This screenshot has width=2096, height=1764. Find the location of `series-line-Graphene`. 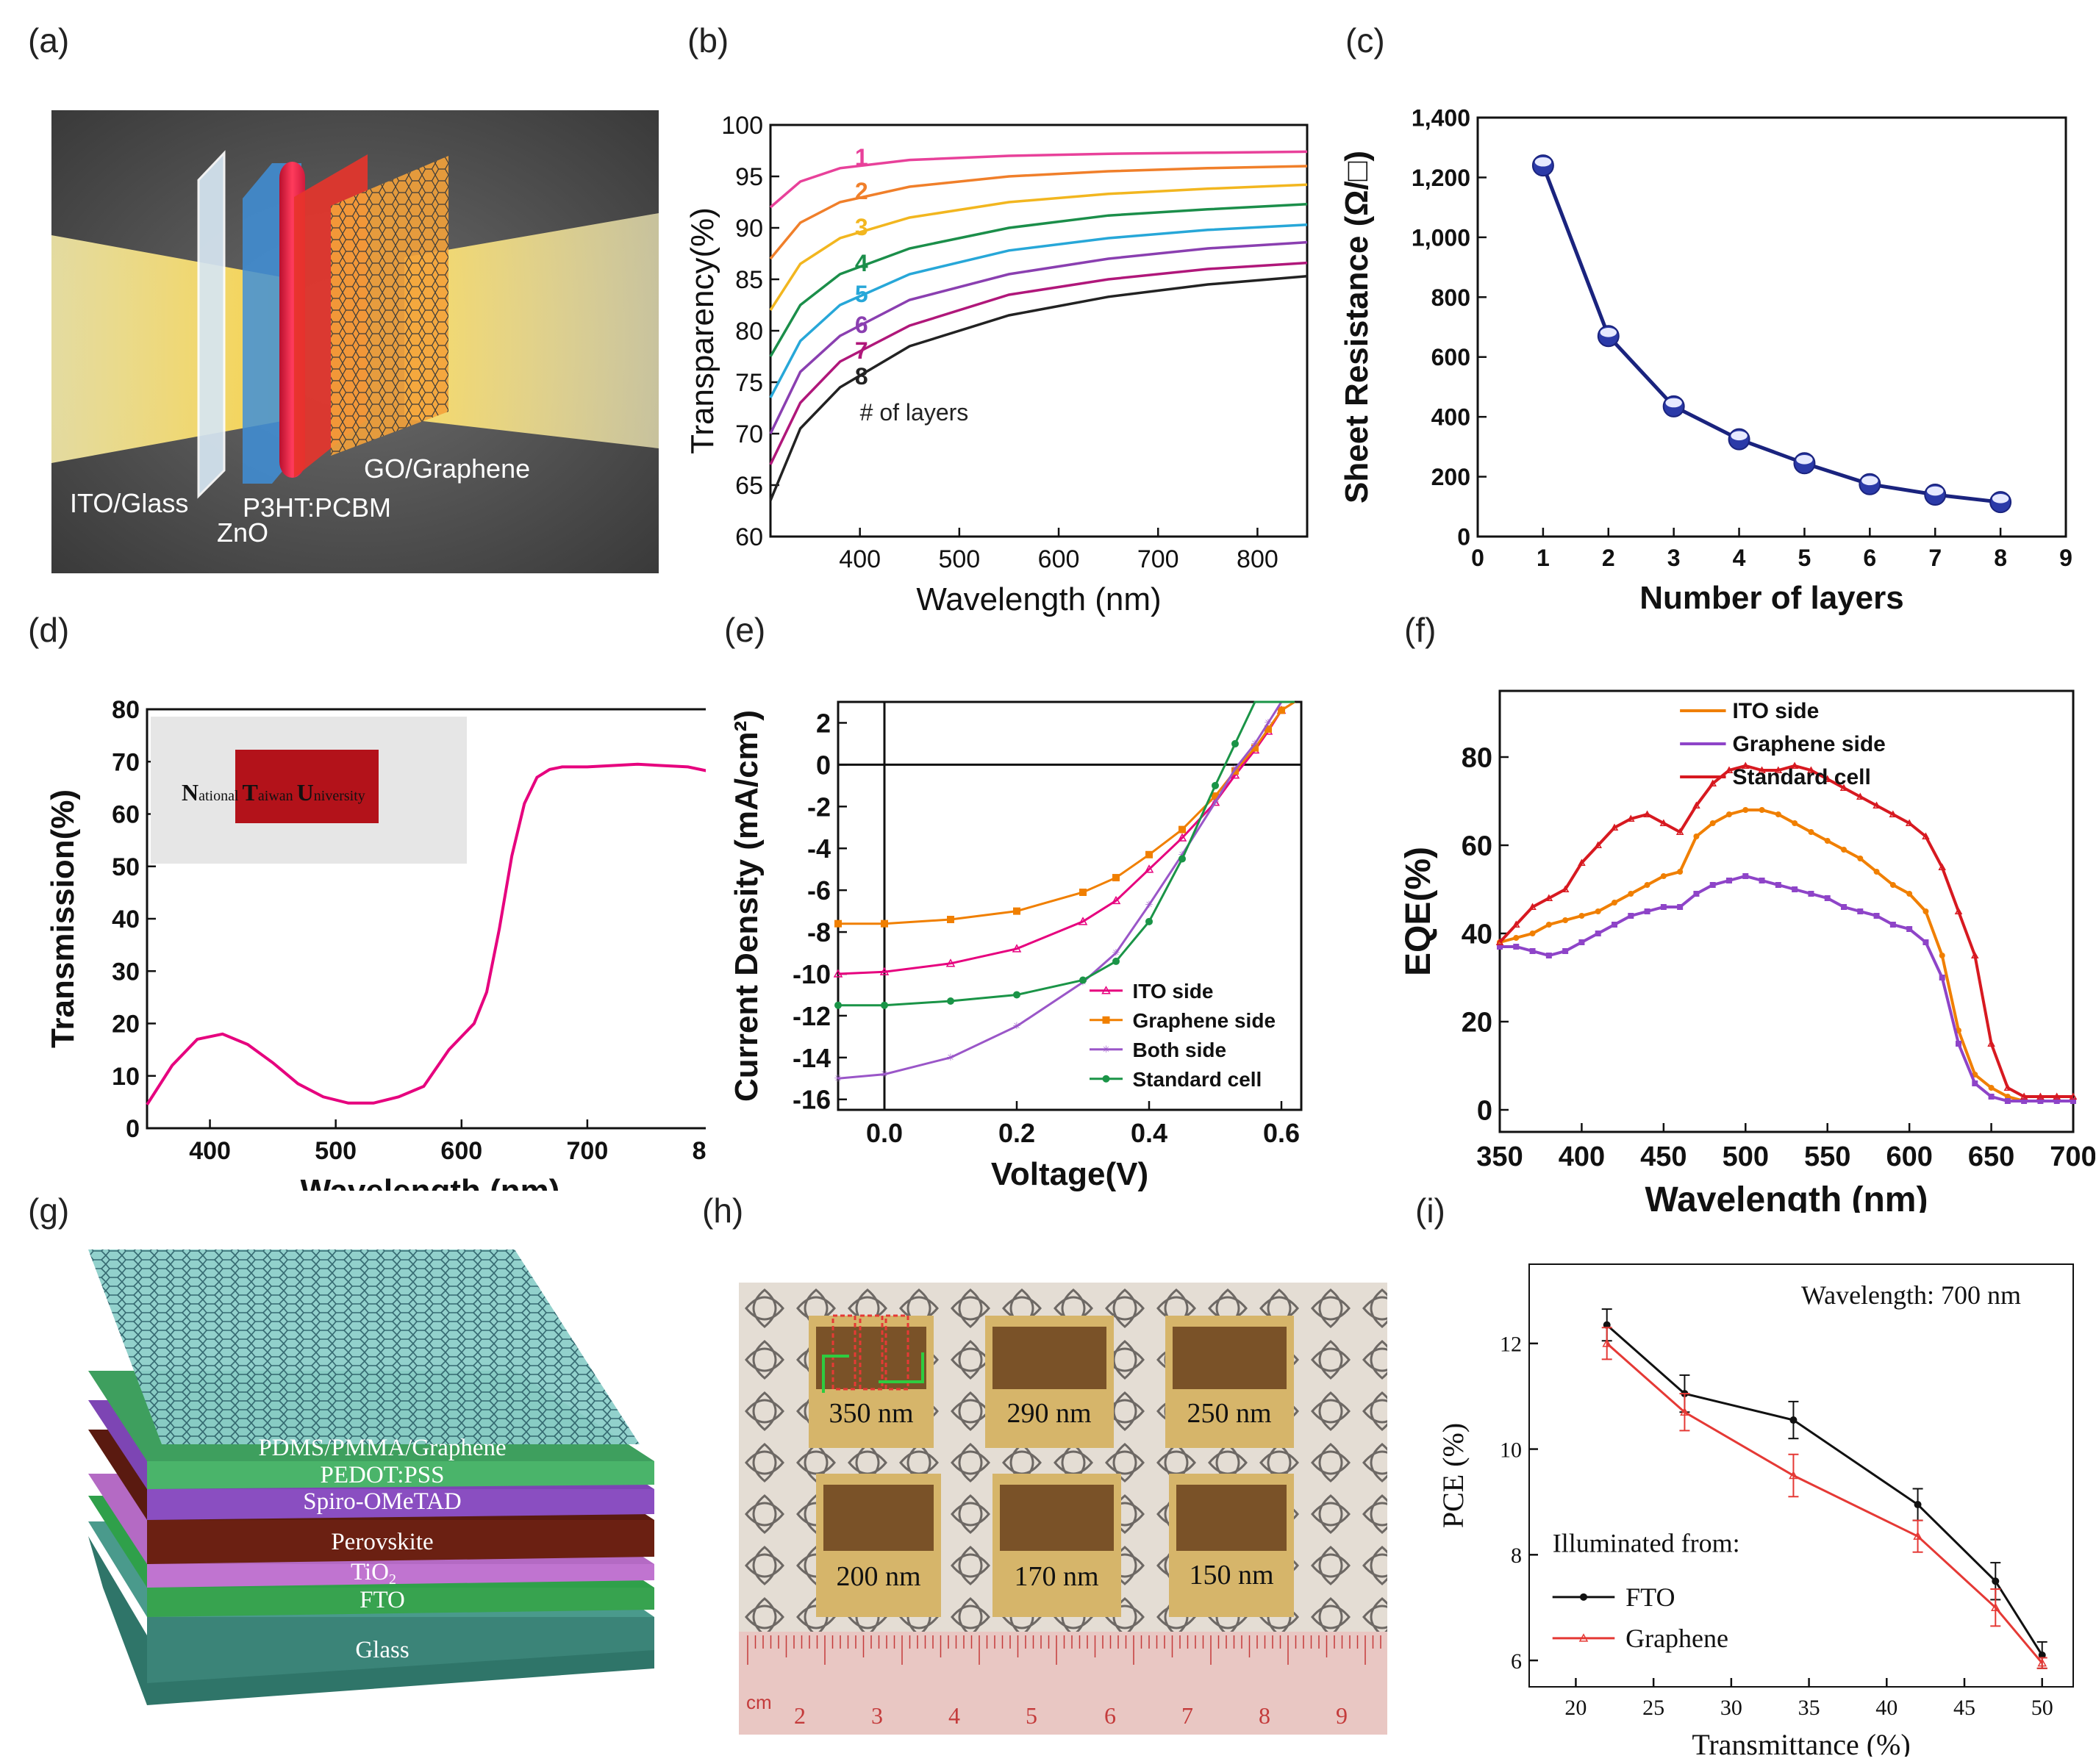

series-line-Graphene is located at coordinates (1825, 1503).